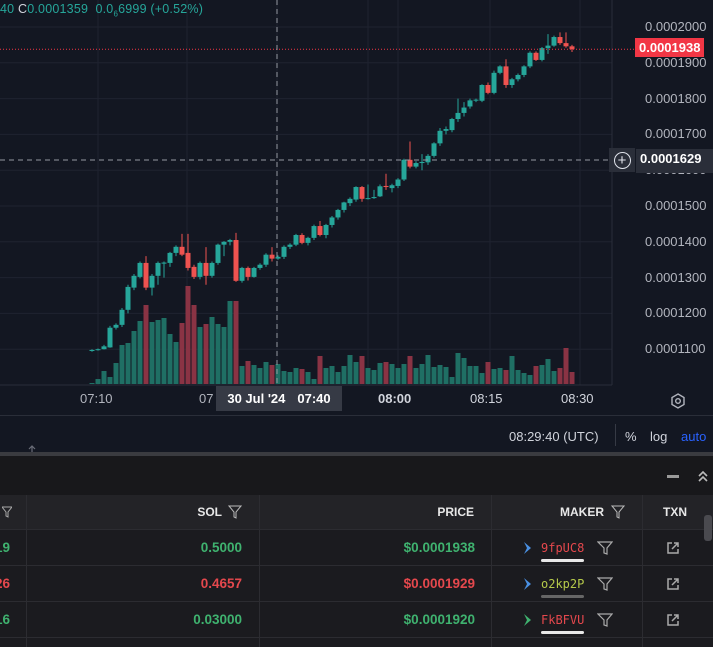 This screenshot has width=713, height=647. Describe the element at coordinates (234, 512) in the screenshot. I see `sol-filter-icon` at that location.